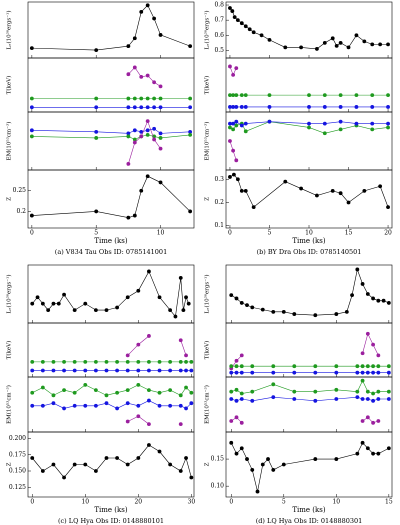 Image resolution: width=400 pixels, height=525 pixels. Describe the element at coordinates (219, 202) in the screenshot. I see `y-tick-label: 0.2` at that location.